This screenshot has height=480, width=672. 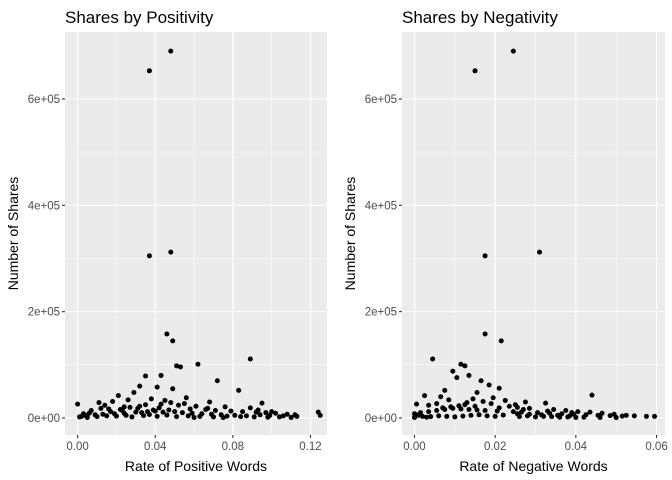 I want to click on y-tick-label: 2e+05, so click(x=381, y=313).